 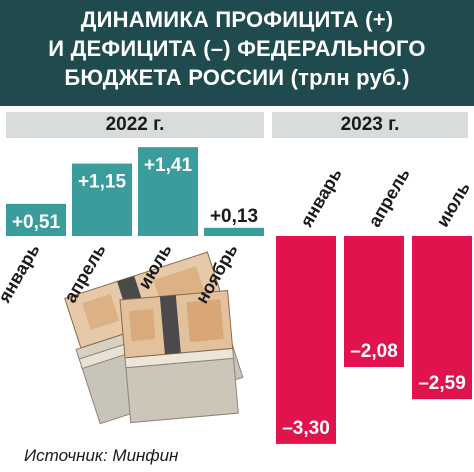 What do you see at coordinates (101, 455) in the screenshot?
I see `source-note: Источник: Минфин` at bounding box center [101, 455].